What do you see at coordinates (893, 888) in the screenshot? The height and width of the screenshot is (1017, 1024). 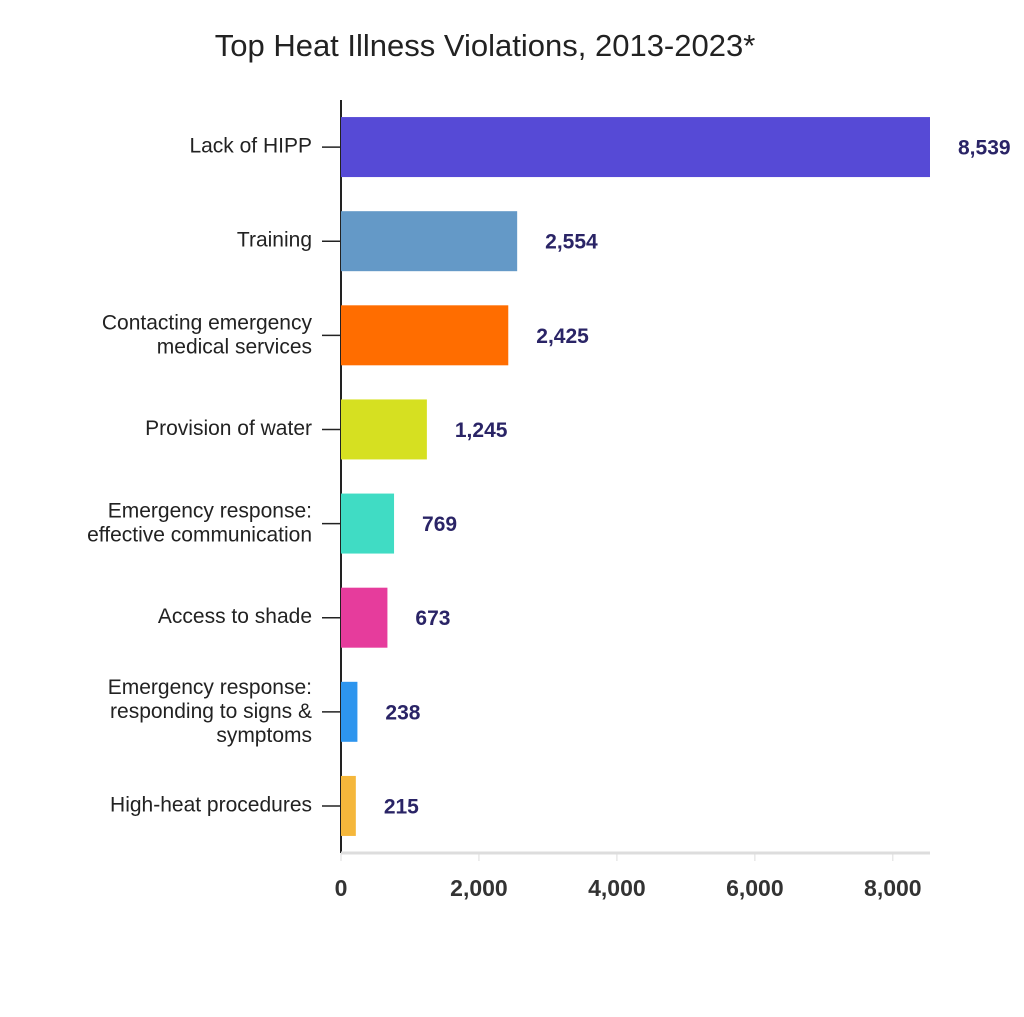 I see `x-tick-label: 8,000` at bounding box center [893, 888].